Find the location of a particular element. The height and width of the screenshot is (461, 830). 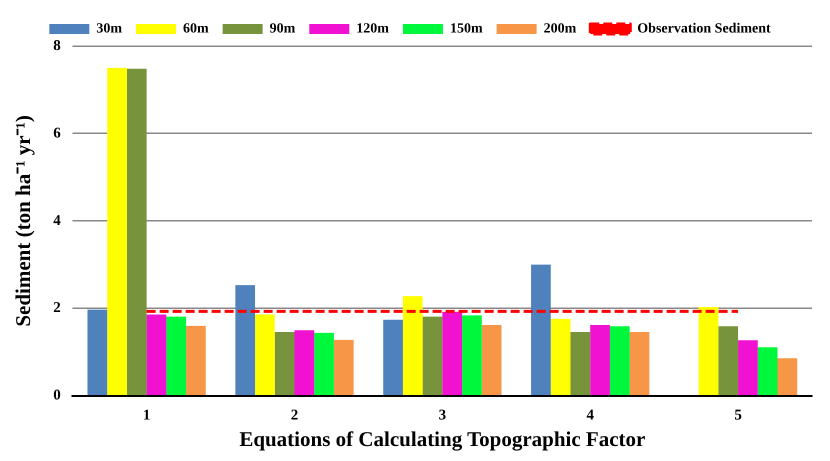

legend-label: 150m is located at coordinates (466, 29).